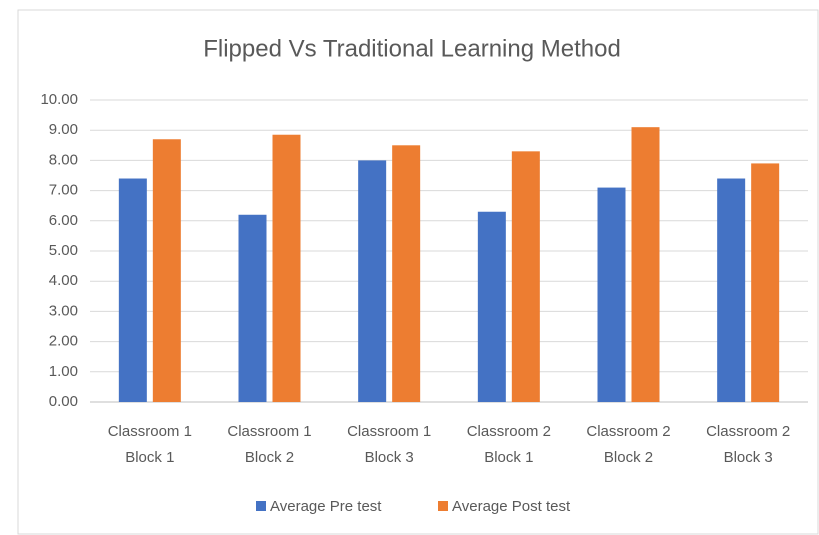 Image resolution: width=819 pixels, height=535 pixels. Describe the element at coordinates (63, 190) in the screenshot. I see `y-tick-label: 7.00` at that location.